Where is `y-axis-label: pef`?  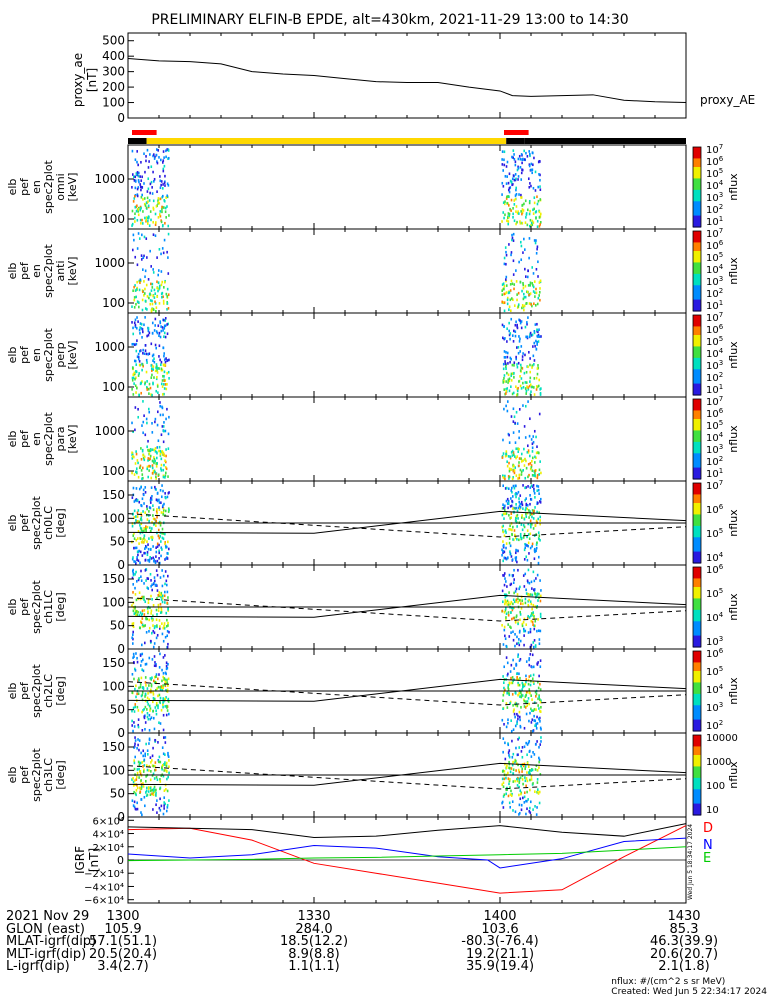 y-axis-label: pef is located at coordinates (24, 438).